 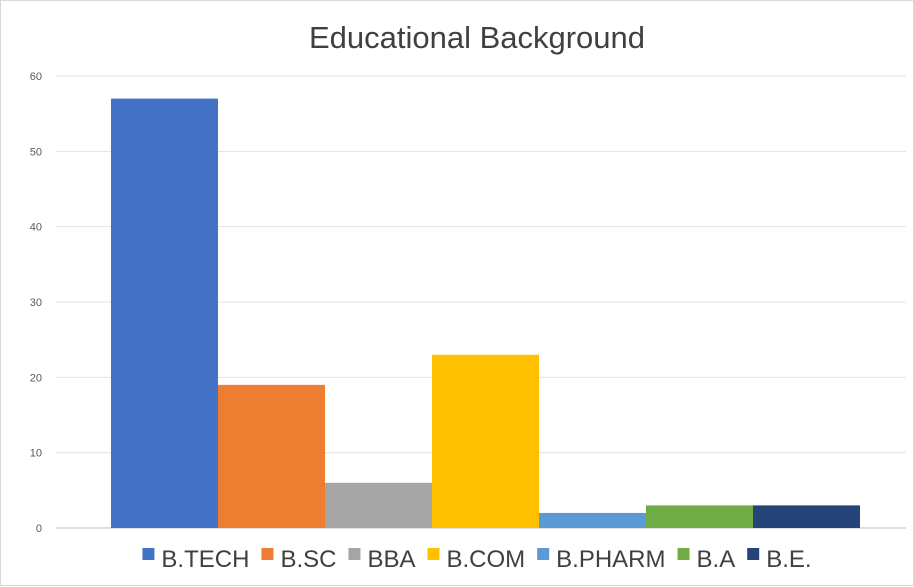 What do you see at coordinates (36, 228) in the screenshot?
I see `y-tick-label: 40` at bounding box center [36, 228].